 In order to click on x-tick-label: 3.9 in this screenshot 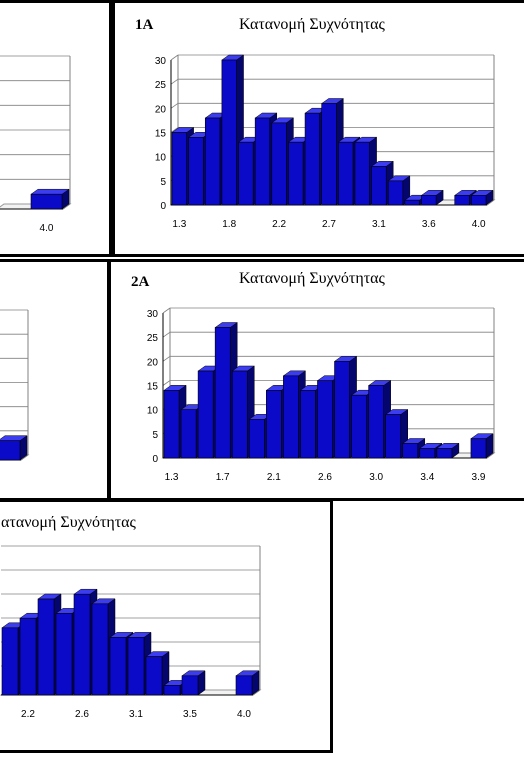, I will do `click(479, 477)`.